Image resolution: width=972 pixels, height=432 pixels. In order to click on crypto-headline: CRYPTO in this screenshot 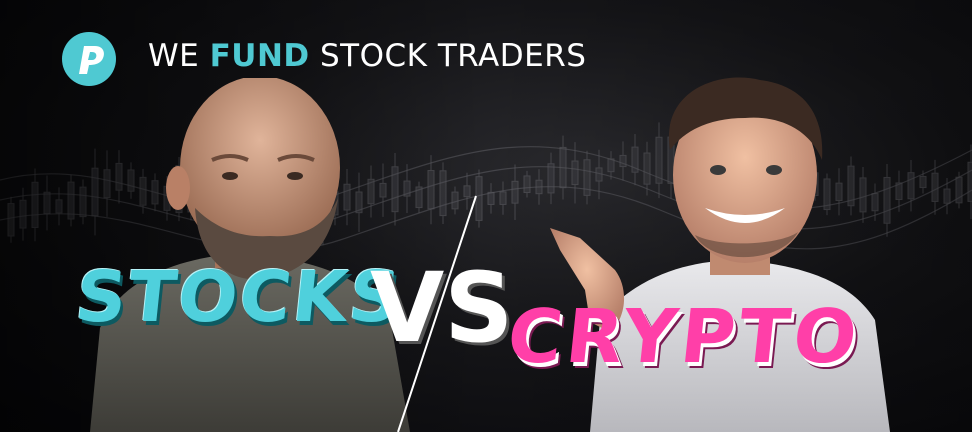, I will do `click(684, 337)`.